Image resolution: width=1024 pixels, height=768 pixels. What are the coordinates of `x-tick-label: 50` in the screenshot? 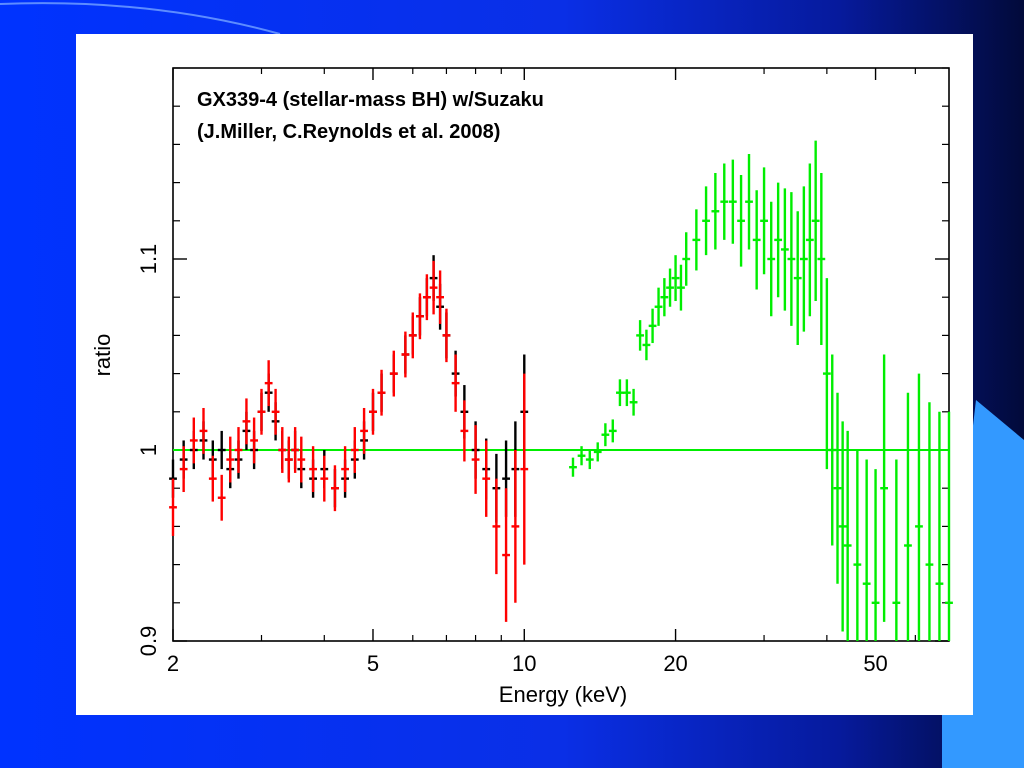 It's located at (875, 663).